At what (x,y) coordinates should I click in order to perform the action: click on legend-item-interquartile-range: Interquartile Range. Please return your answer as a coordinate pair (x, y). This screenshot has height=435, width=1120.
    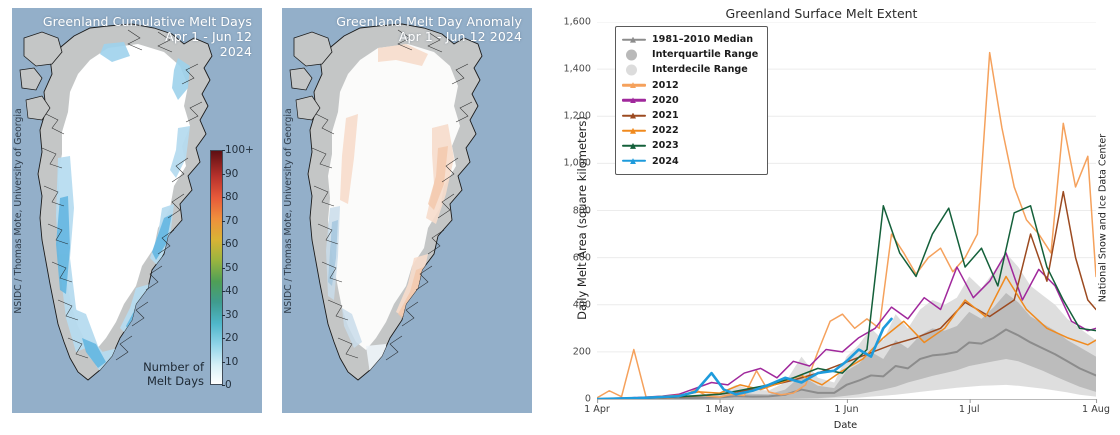
    Looking at the image, I should click on (690, 54).